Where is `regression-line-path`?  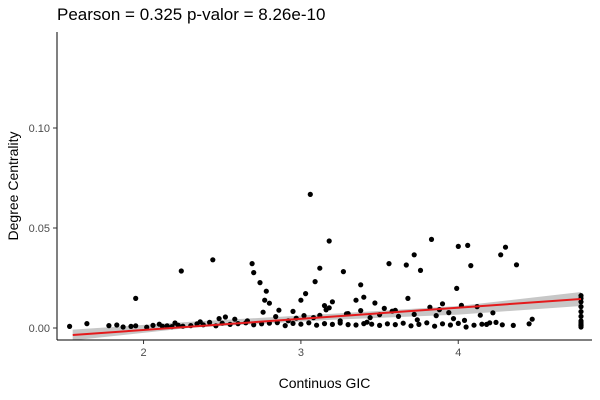 regression-line-path is located at coordinates (327, 317).